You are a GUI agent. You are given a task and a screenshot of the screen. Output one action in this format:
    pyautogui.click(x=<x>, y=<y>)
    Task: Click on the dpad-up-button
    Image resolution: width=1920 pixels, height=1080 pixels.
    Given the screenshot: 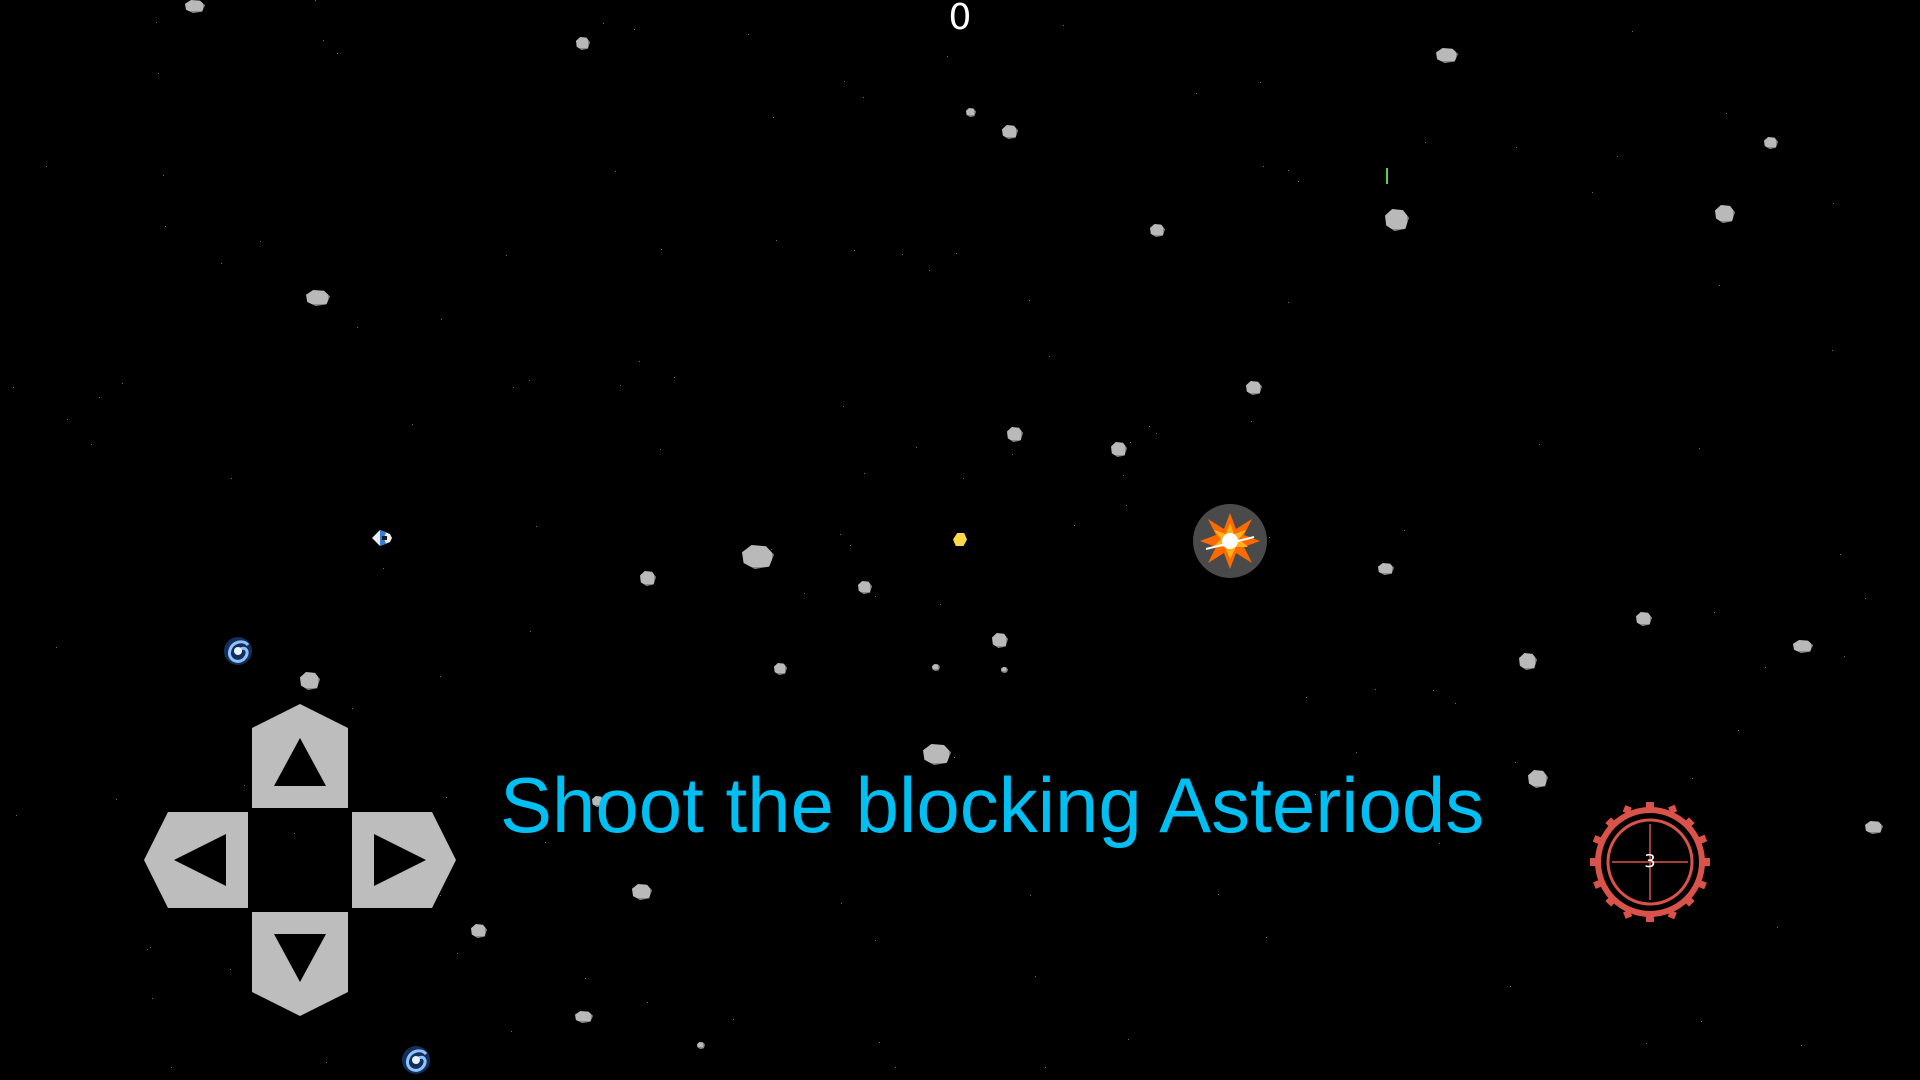 What is the action you would take?
    pyautogui.click(x=300, y=756)
    